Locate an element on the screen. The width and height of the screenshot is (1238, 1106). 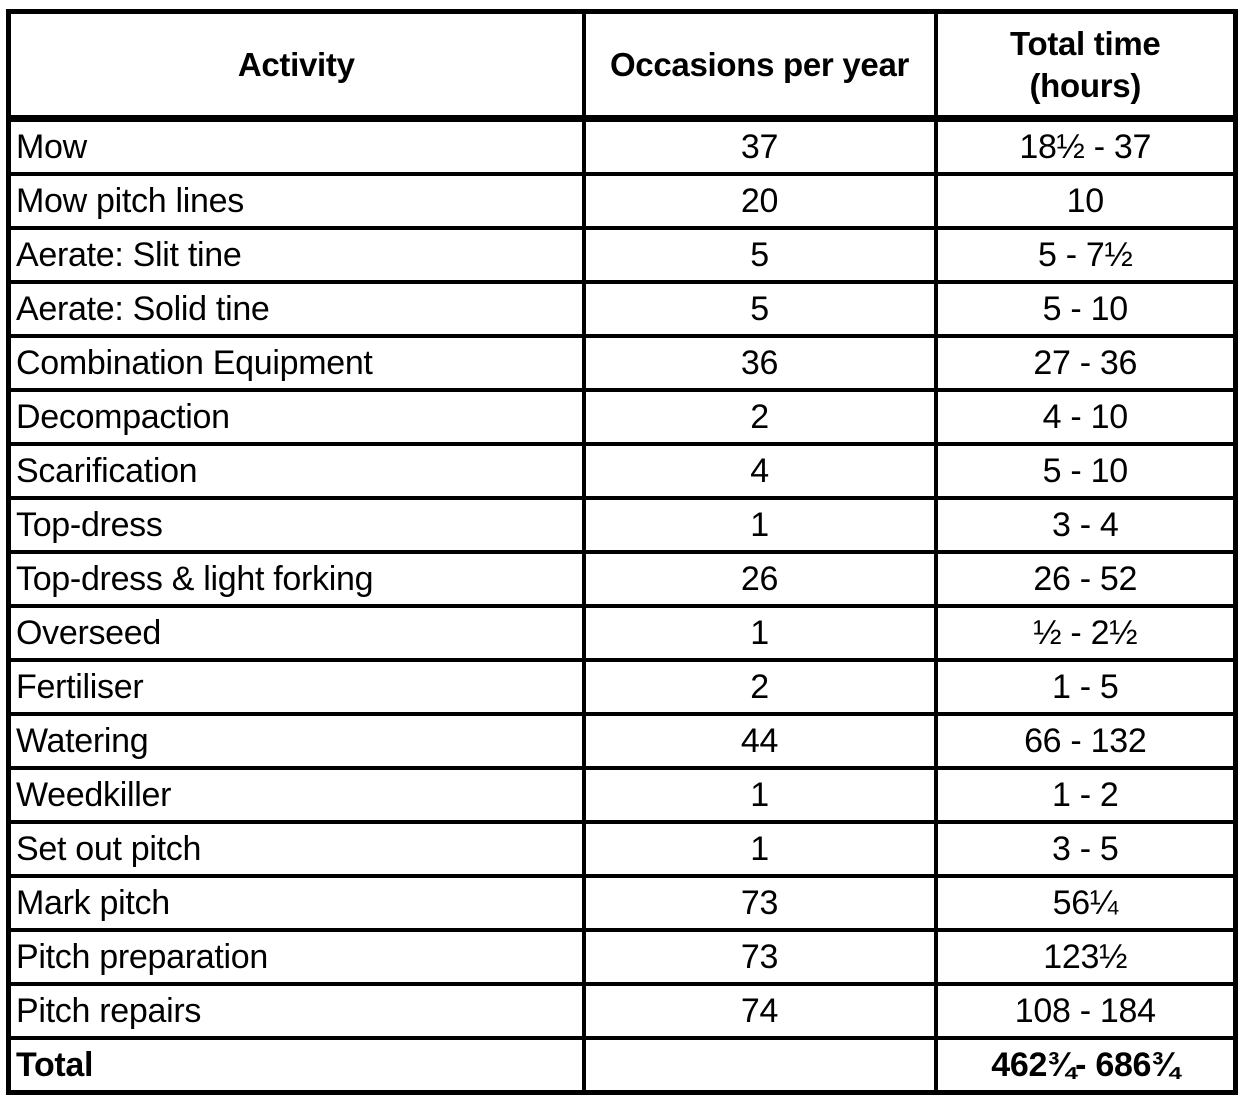
table-row: Aerate: Solid tine 5 5 - 10 is located at coordinates (622, 309).